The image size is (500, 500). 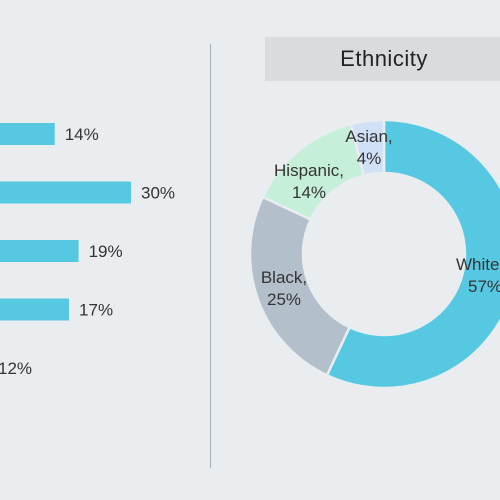 I want to click on donut-slice-value-3: 4%, so click(x=369, y=158).